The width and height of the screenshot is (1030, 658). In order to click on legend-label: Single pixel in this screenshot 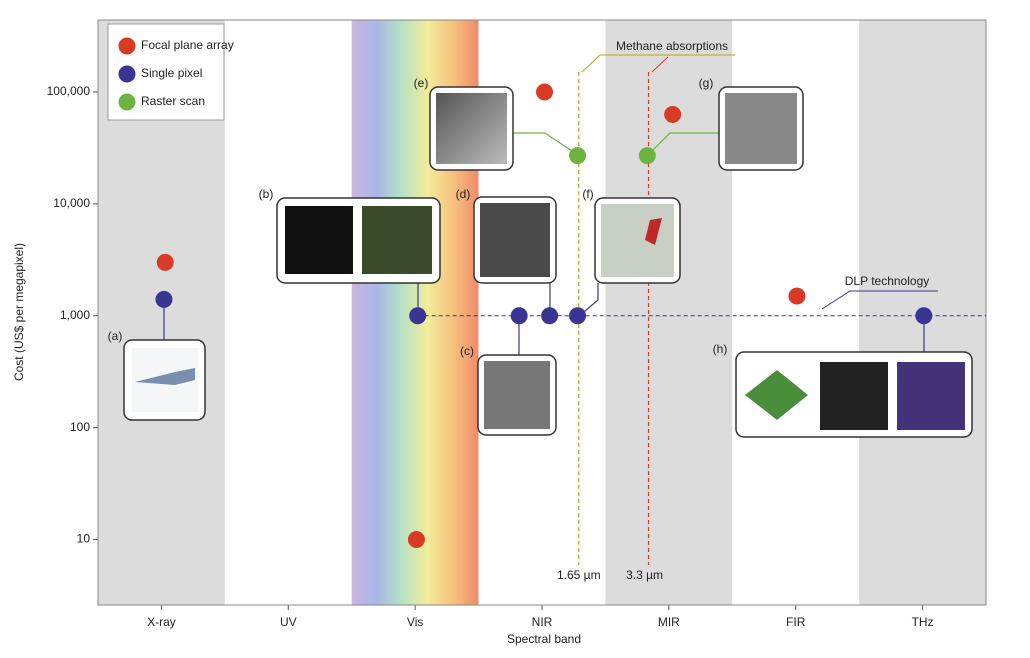, I will do `click(171, 73)`.